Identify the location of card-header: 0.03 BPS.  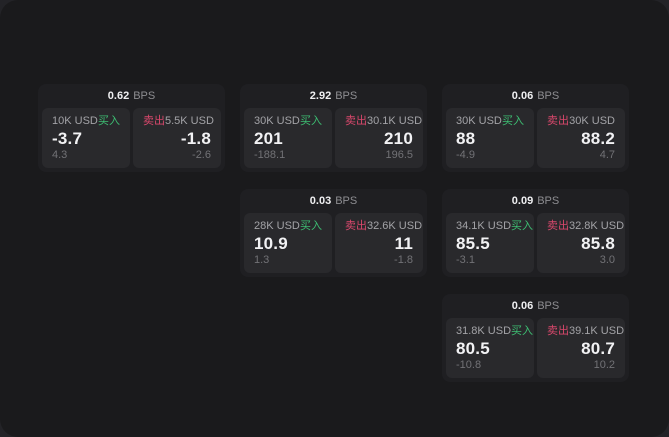
(333, 201).